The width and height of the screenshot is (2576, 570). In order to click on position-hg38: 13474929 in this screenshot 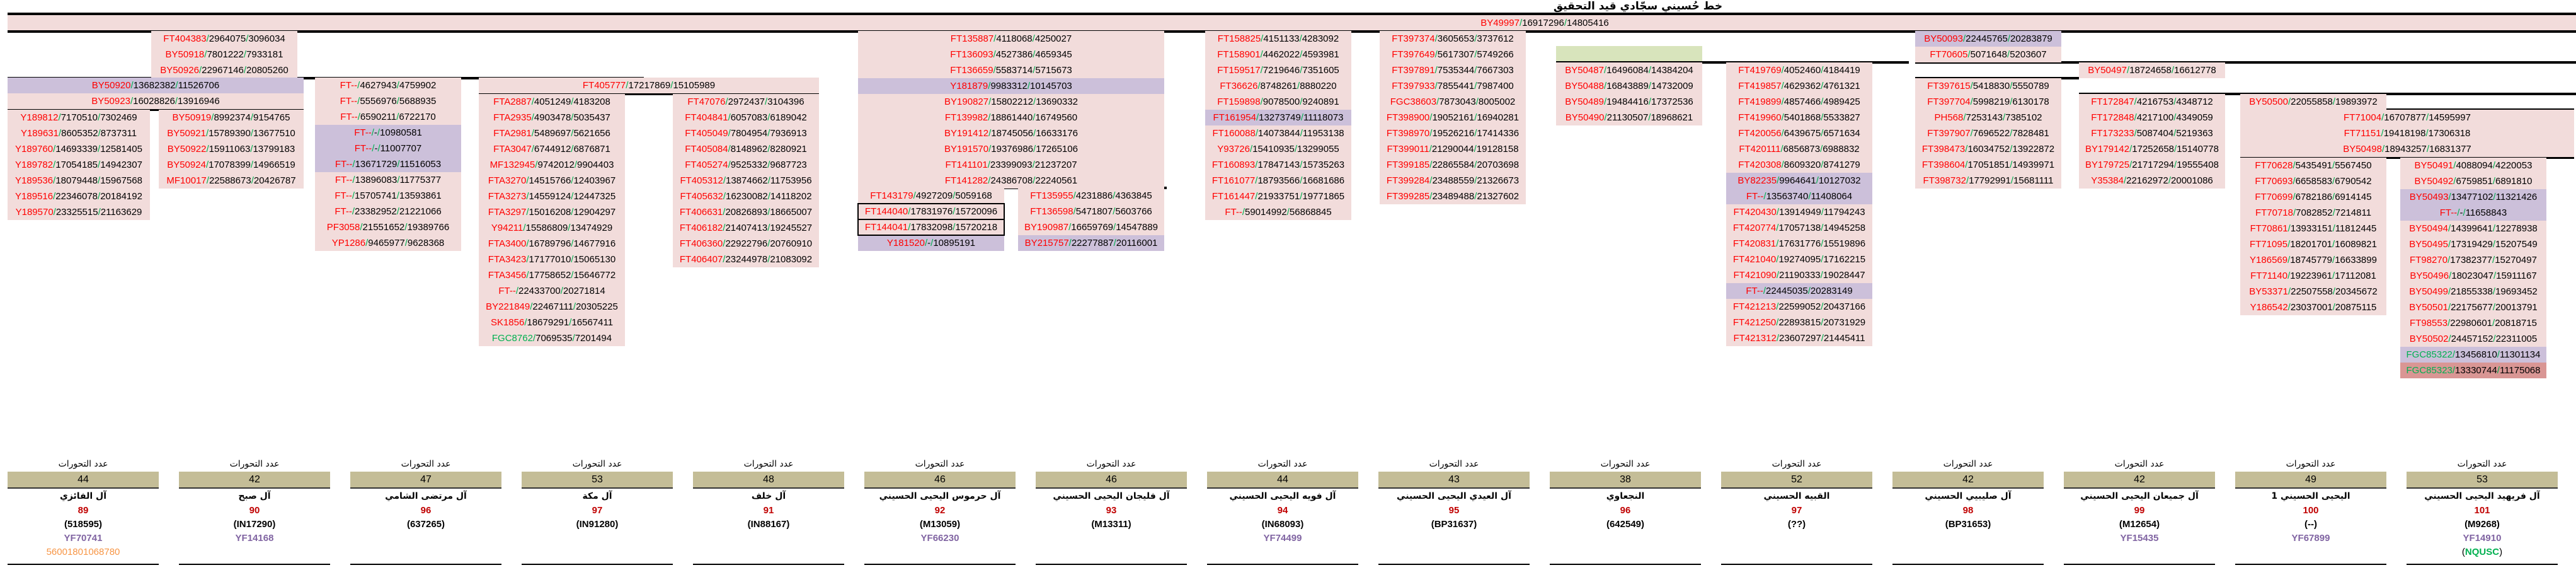, I will do `click(592, 228)`.